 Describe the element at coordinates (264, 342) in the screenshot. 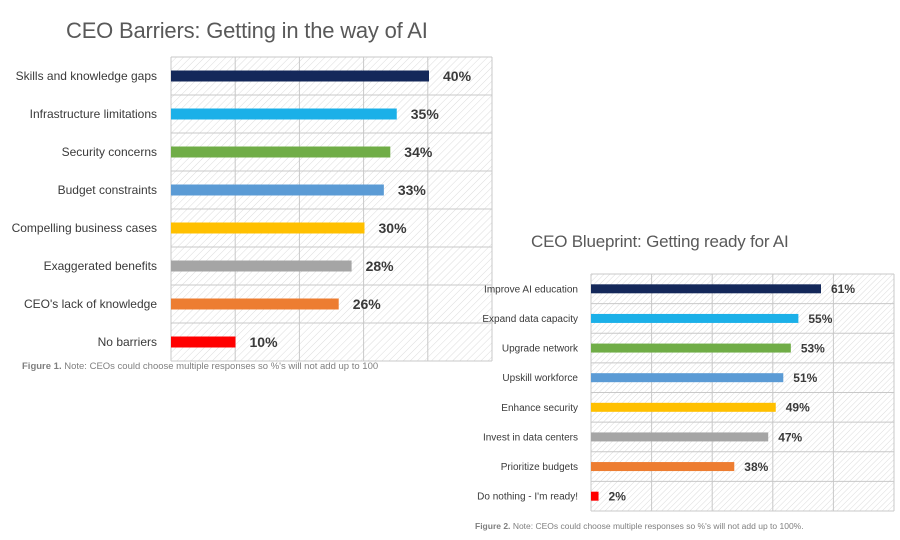

I see `data-label: 10%` at that location.